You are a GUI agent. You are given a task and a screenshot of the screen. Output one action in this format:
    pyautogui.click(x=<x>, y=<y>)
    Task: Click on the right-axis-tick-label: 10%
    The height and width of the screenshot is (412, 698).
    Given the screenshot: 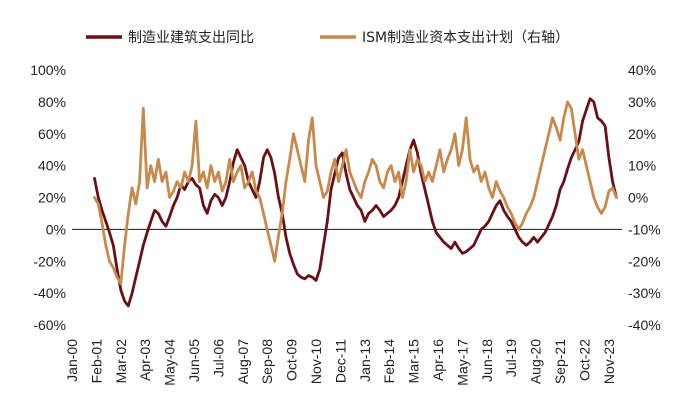 What is the action you would take?
    pyautogui.click(x=642, y=166)
    